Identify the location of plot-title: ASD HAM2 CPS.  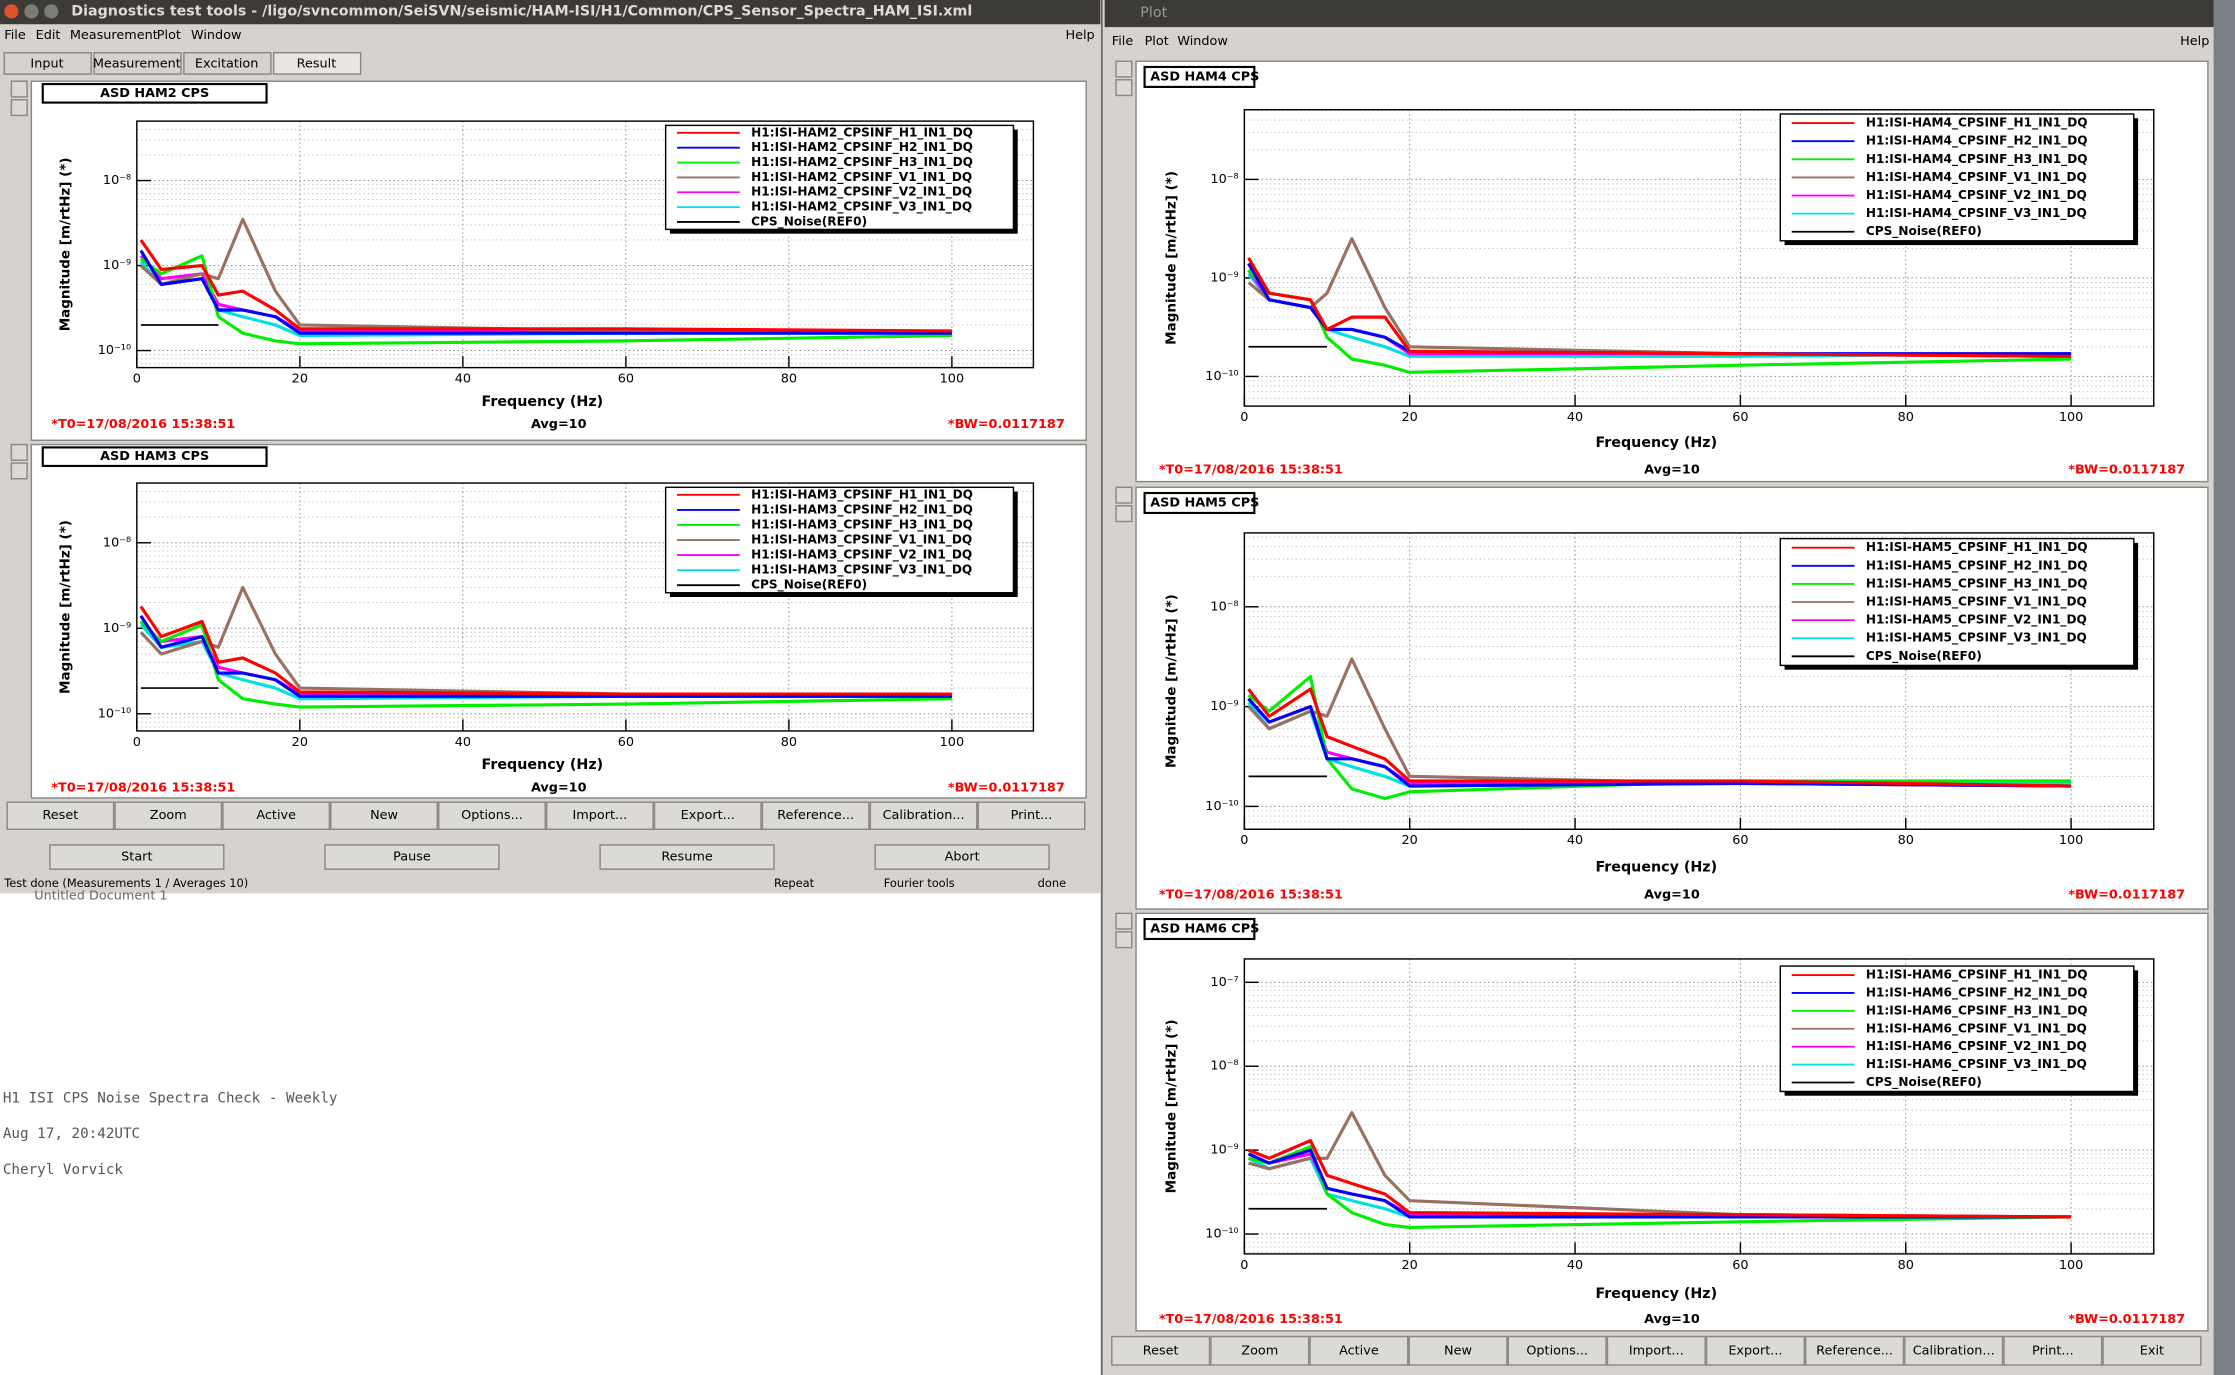
(154, 93).